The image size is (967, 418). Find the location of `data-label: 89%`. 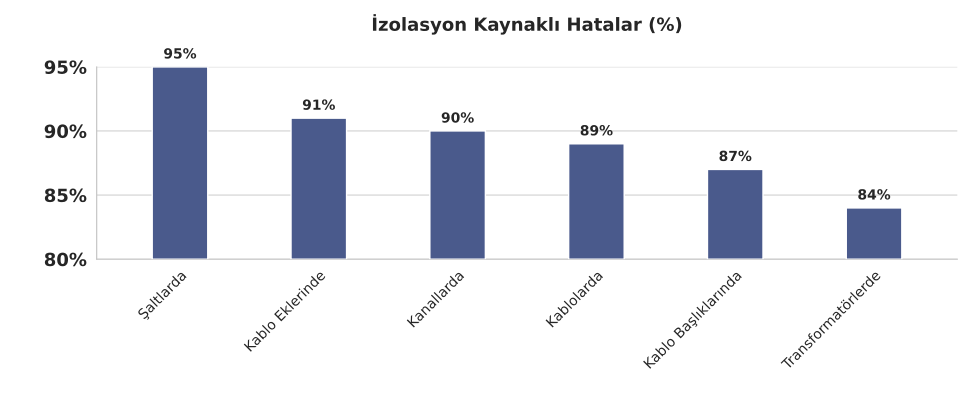

data-label: 89% is located at coordinates (596, 130).